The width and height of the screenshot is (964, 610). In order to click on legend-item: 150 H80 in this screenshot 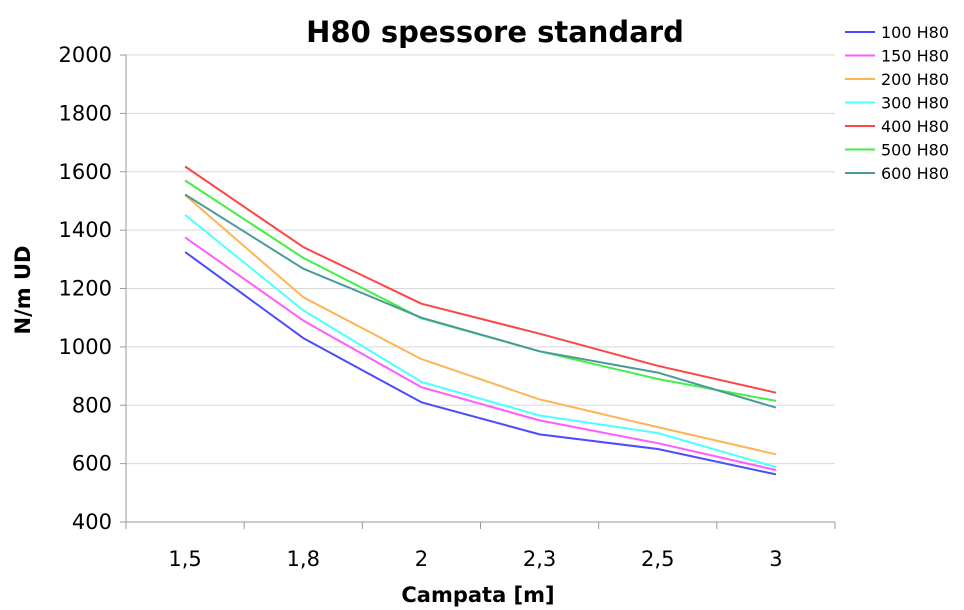, I will do `click(897, 56)`.